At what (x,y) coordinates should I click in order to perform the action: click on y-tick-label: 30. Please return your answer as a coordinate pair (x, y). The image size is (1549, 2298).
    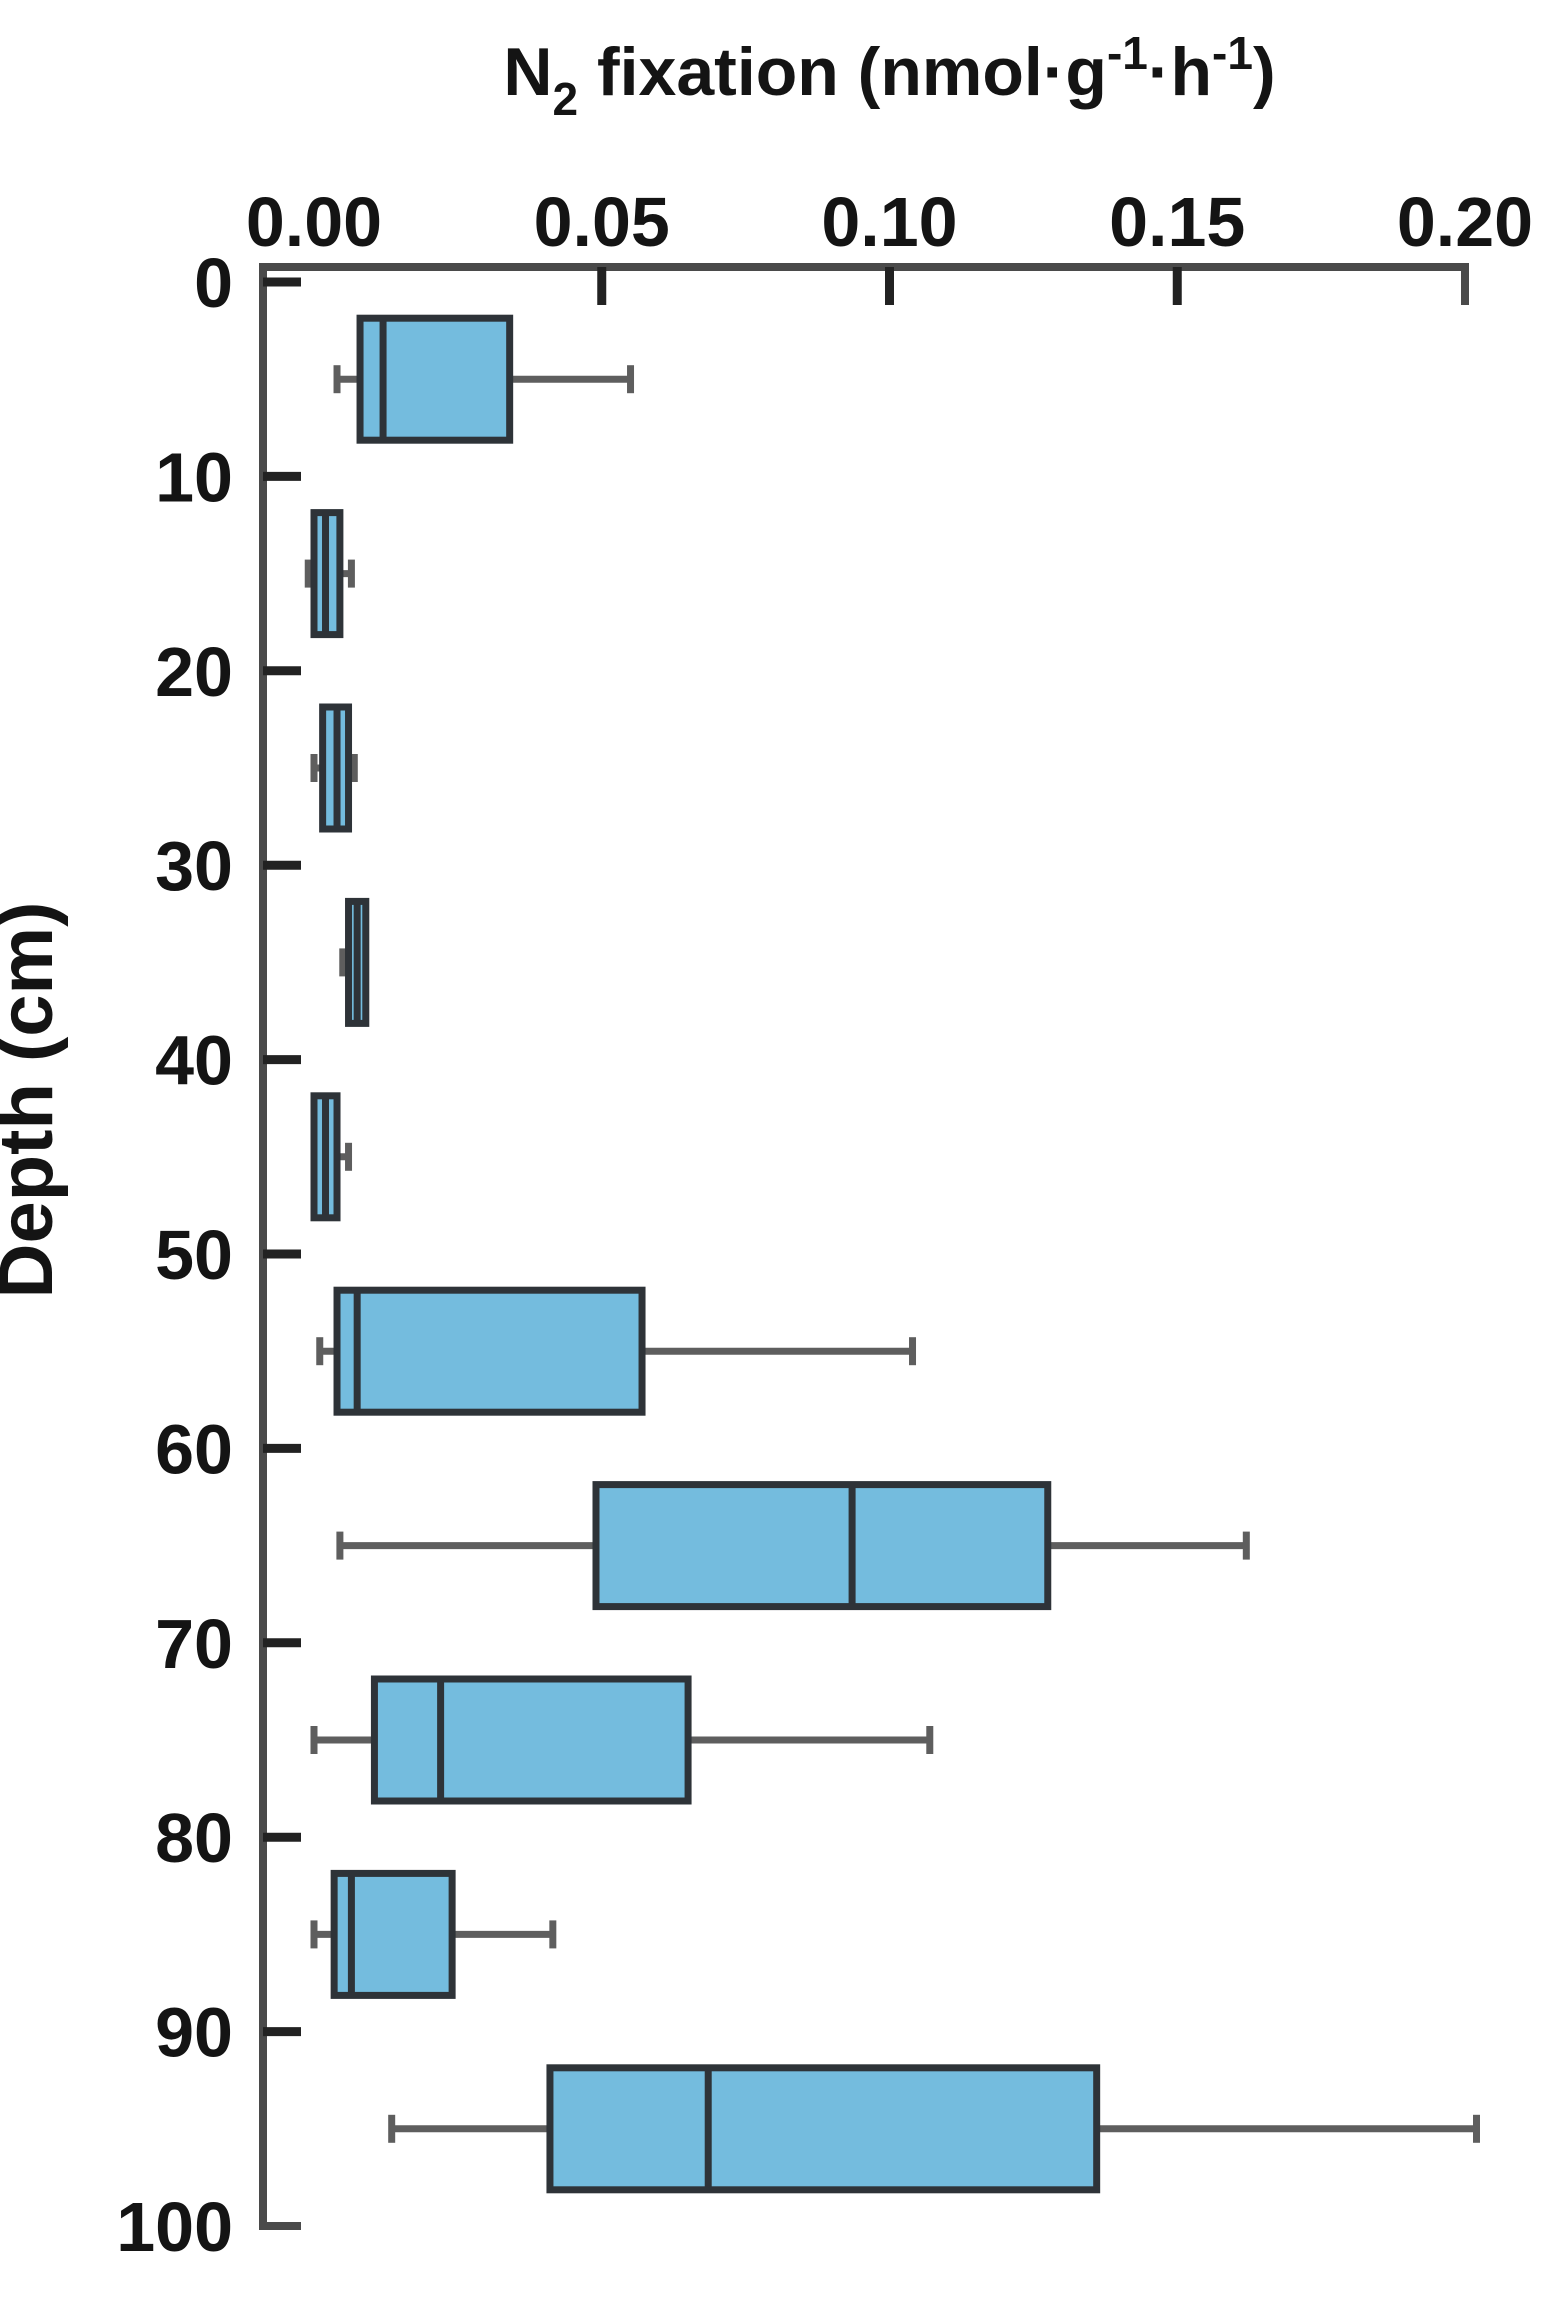
    Looking at the image, I should click on (194, 866).